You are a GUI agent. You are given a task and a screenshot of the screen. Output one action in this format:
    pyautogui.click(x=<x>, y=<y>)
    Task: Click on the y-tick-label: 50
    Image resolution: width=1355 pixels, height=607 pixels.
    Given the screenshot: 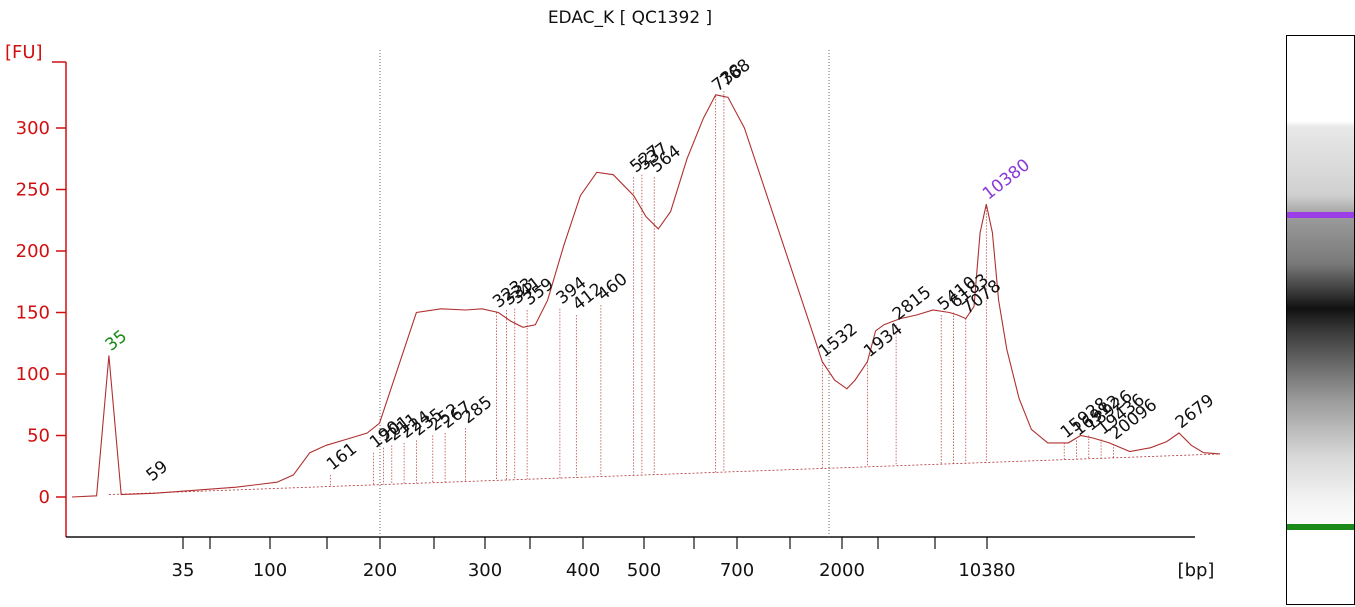 What is the action you would take?
    pyautogui.click(x=38, y=436)
    